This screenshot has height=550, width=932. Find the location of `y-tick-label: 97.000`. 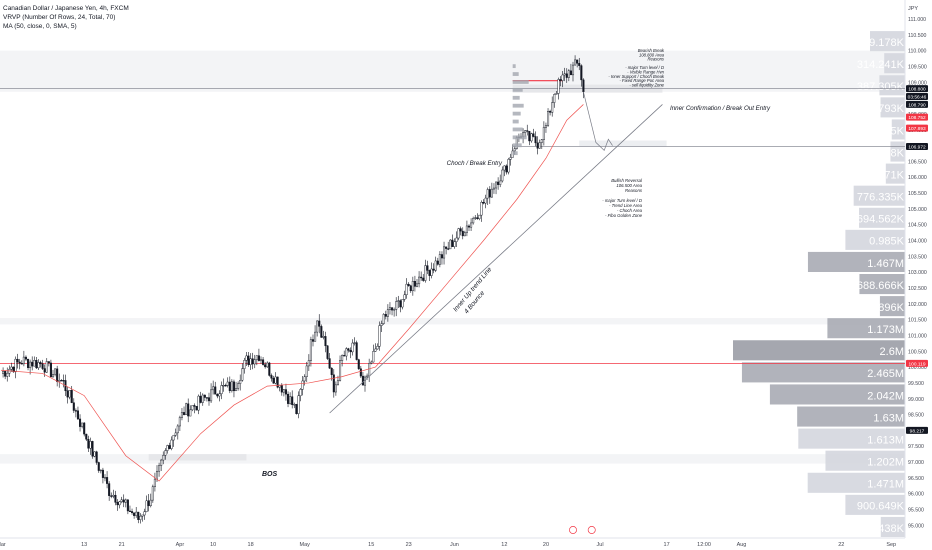

y-tick-label: 97.000 is located at coordinates (916, 463).